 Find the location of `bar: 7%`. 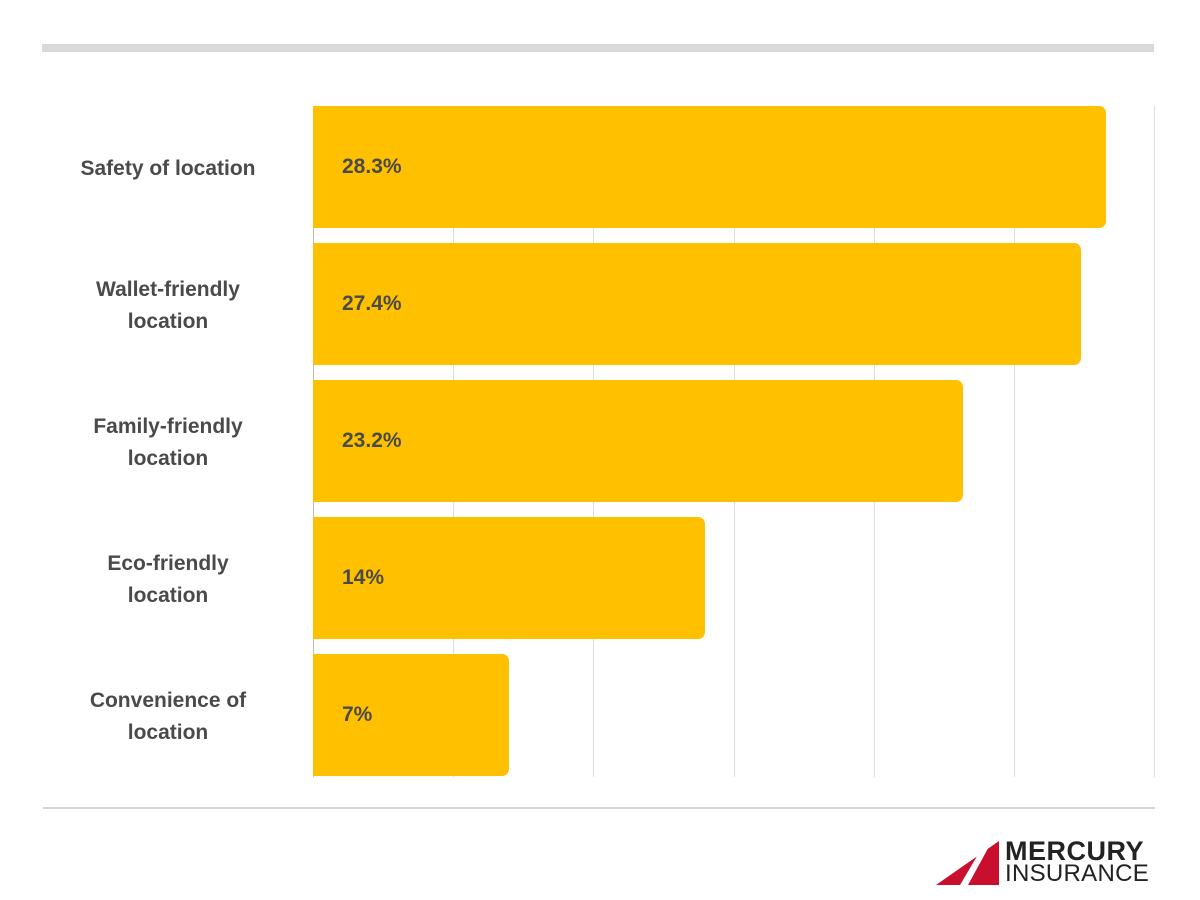

bar: 7% is located at coordinates (411, 715).